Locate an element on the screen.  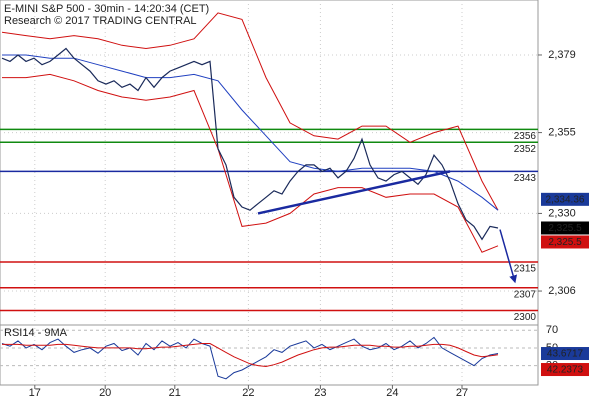
level-label: 2356 is located at coordinates (525, 136).